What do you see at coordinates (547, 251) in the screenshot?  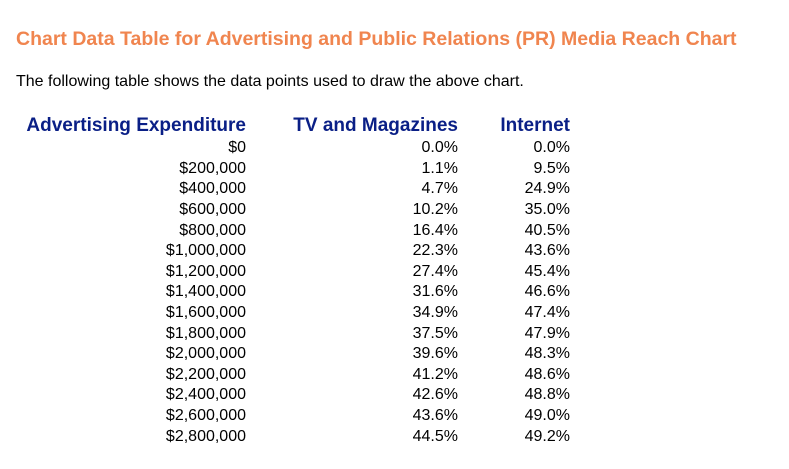 I see `highlight-mark: 43.6%` at bounding box center [547, 251].